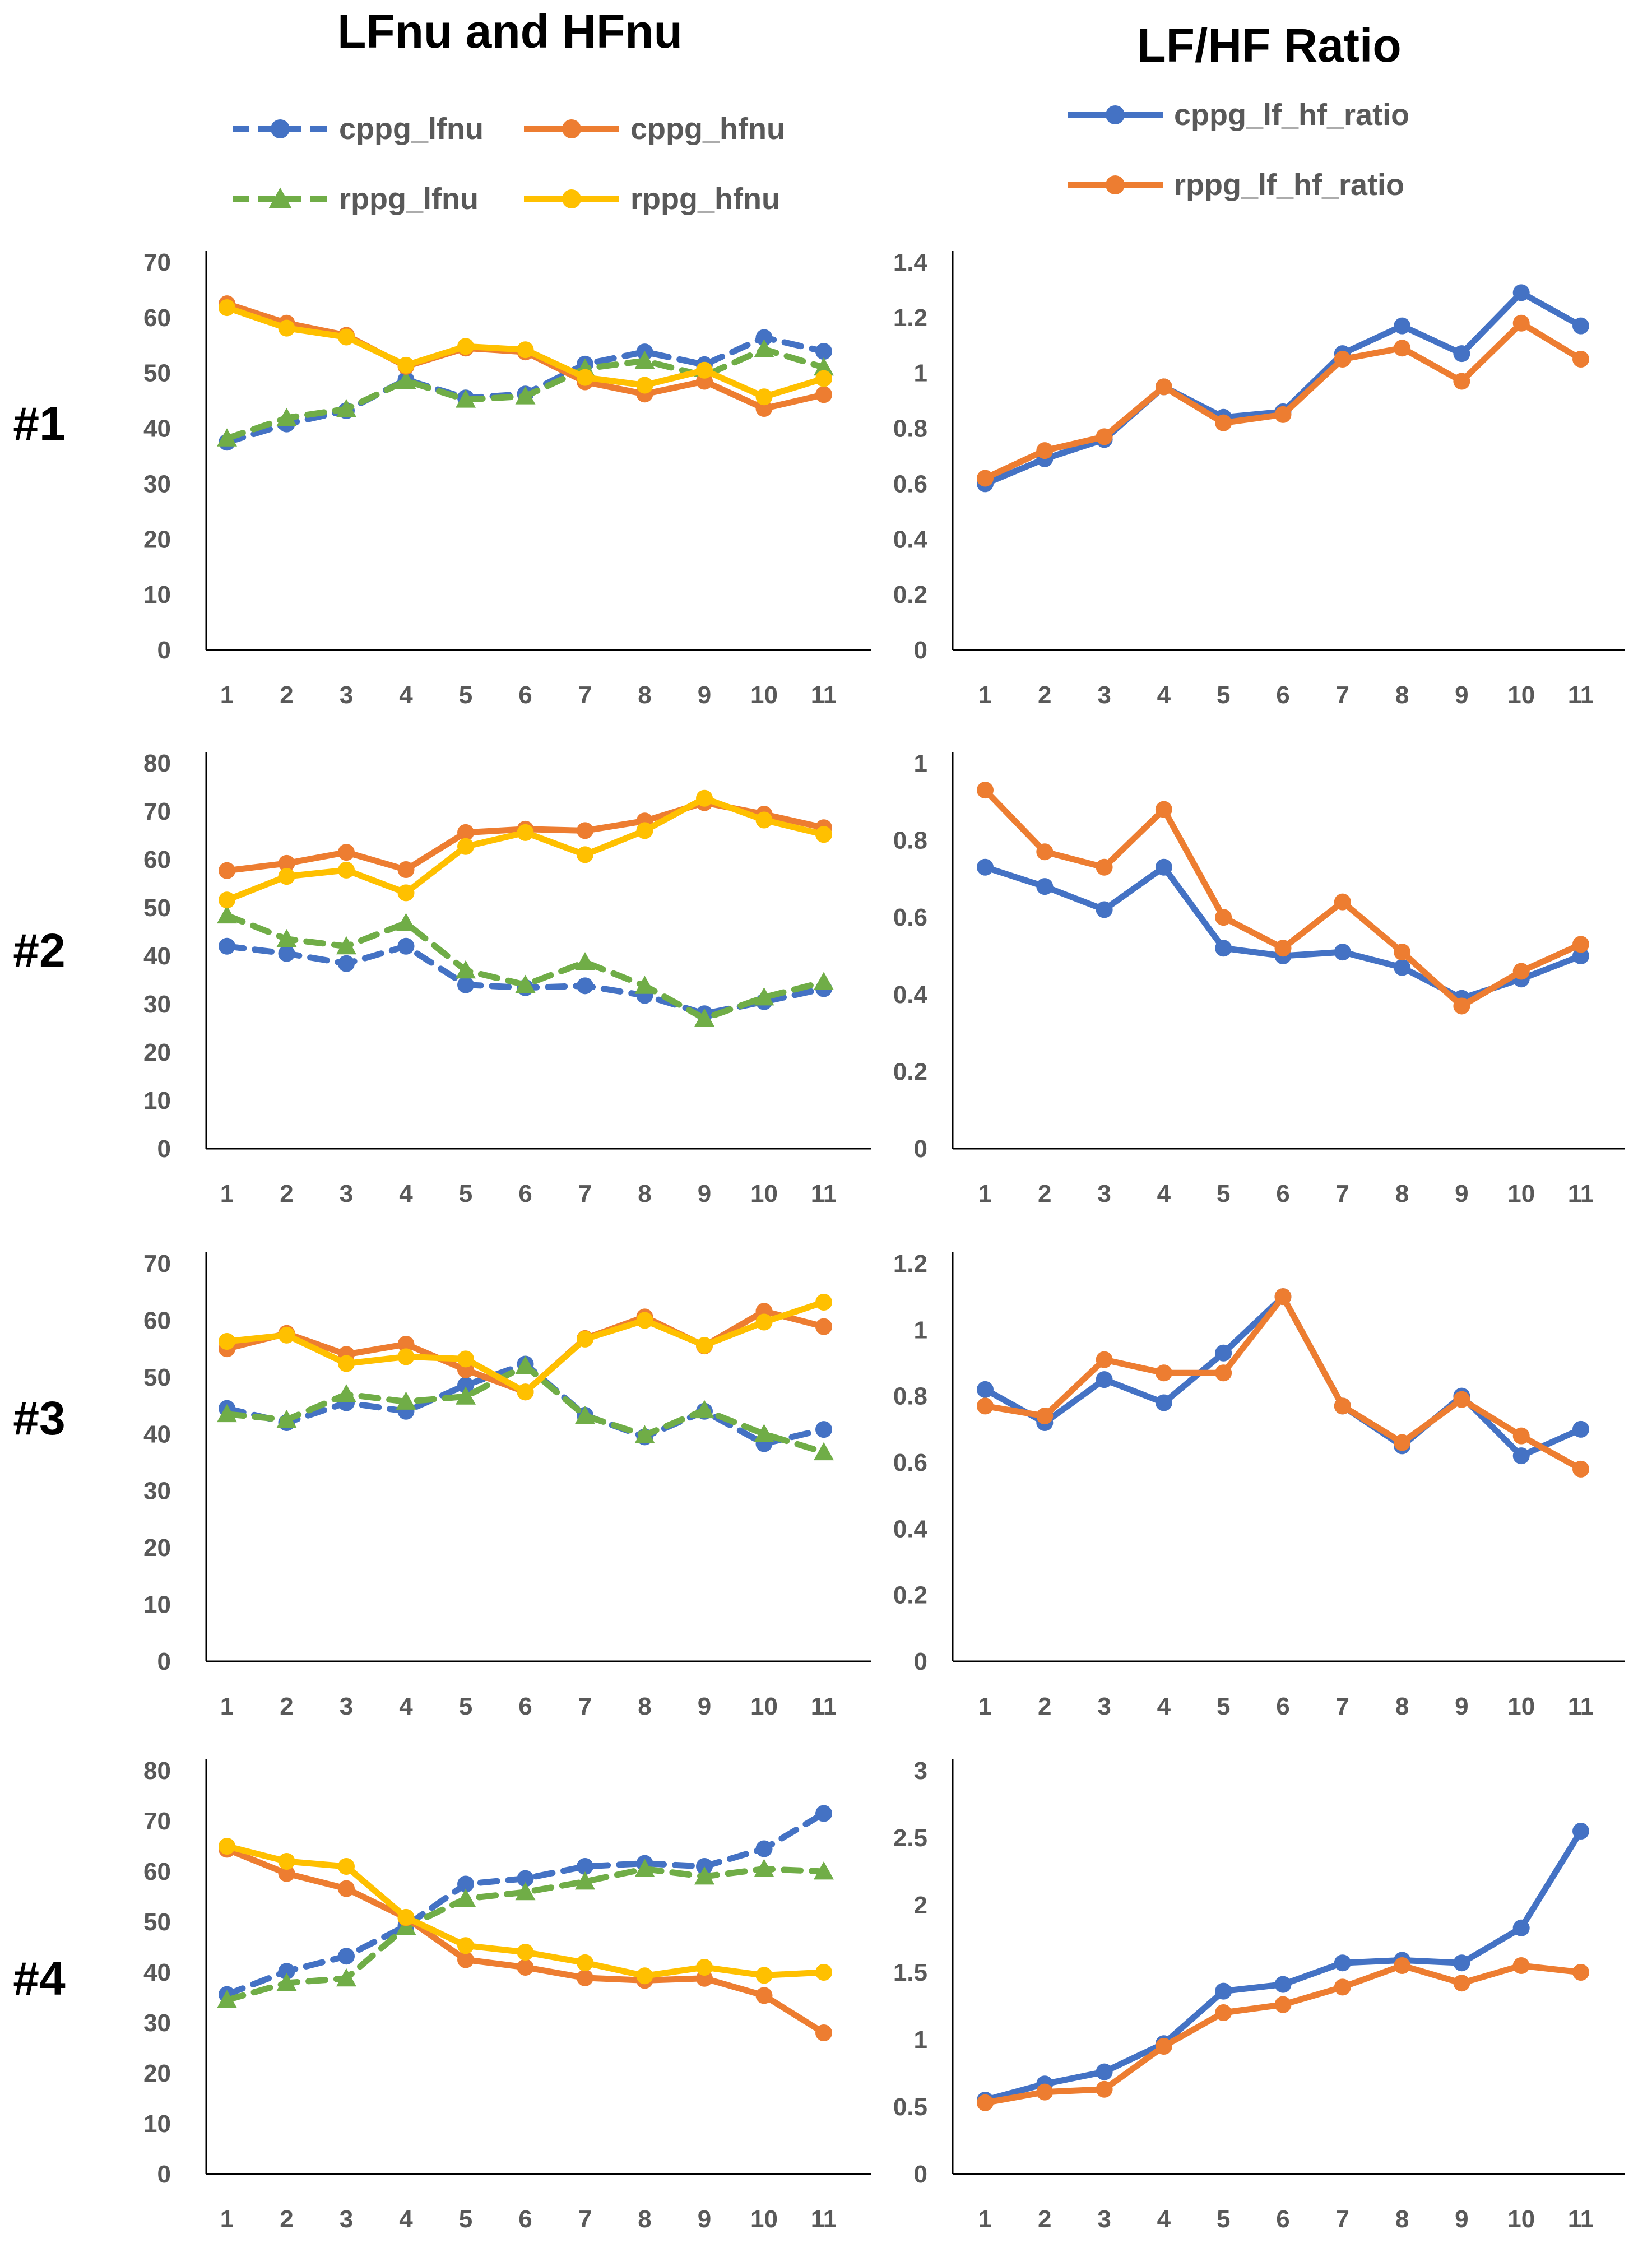 The width and height of the screenshot is (1652, 2248). I want to click on row-label: #2, so click(39, 950).